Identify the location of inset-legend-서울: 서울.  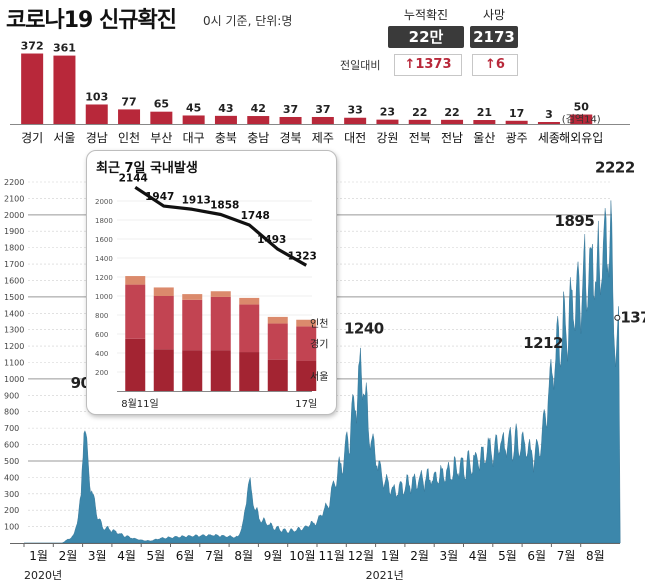
(319, 377).